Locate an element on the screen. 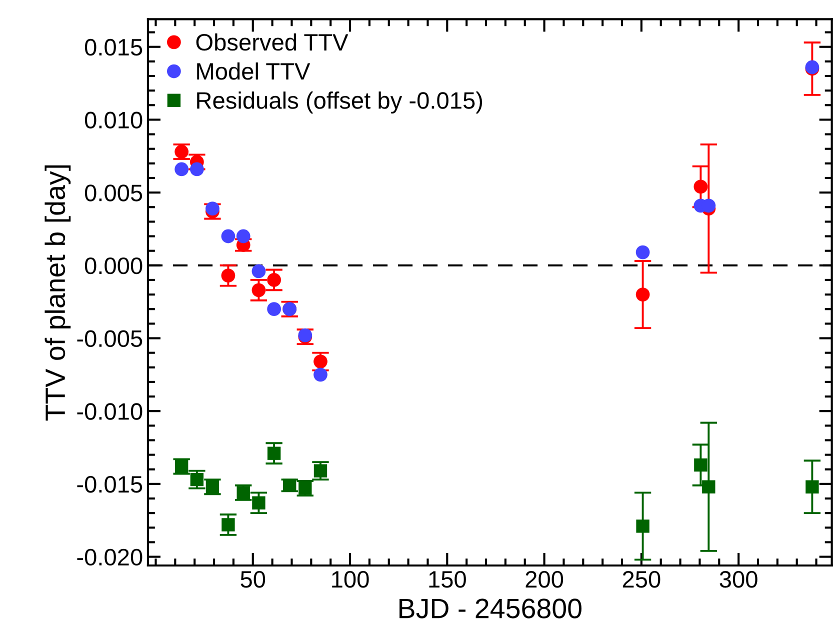 The image size is (836, 639). y-tick-label: -0.010 is located at coordinates (109, 411).